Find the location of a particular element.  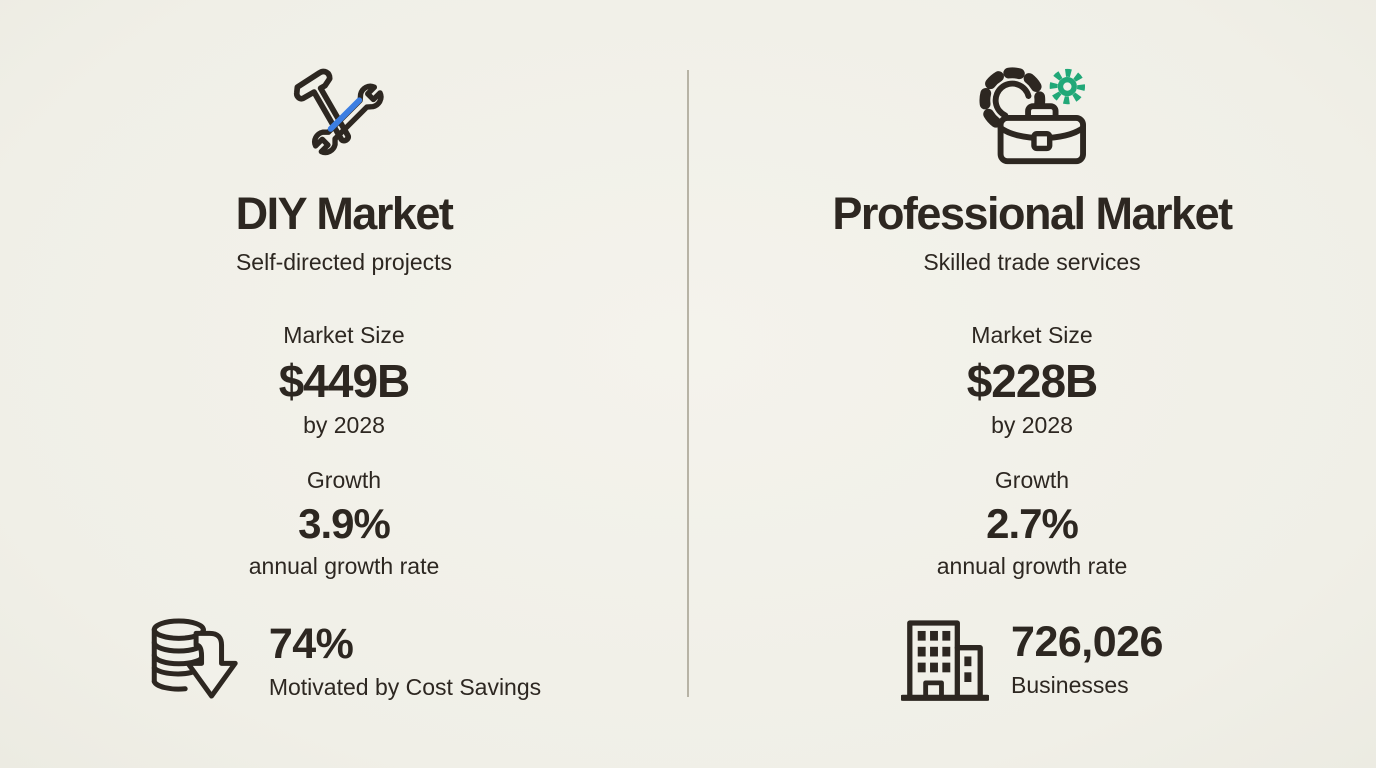

building-icon is located at coordinates (945, 661).